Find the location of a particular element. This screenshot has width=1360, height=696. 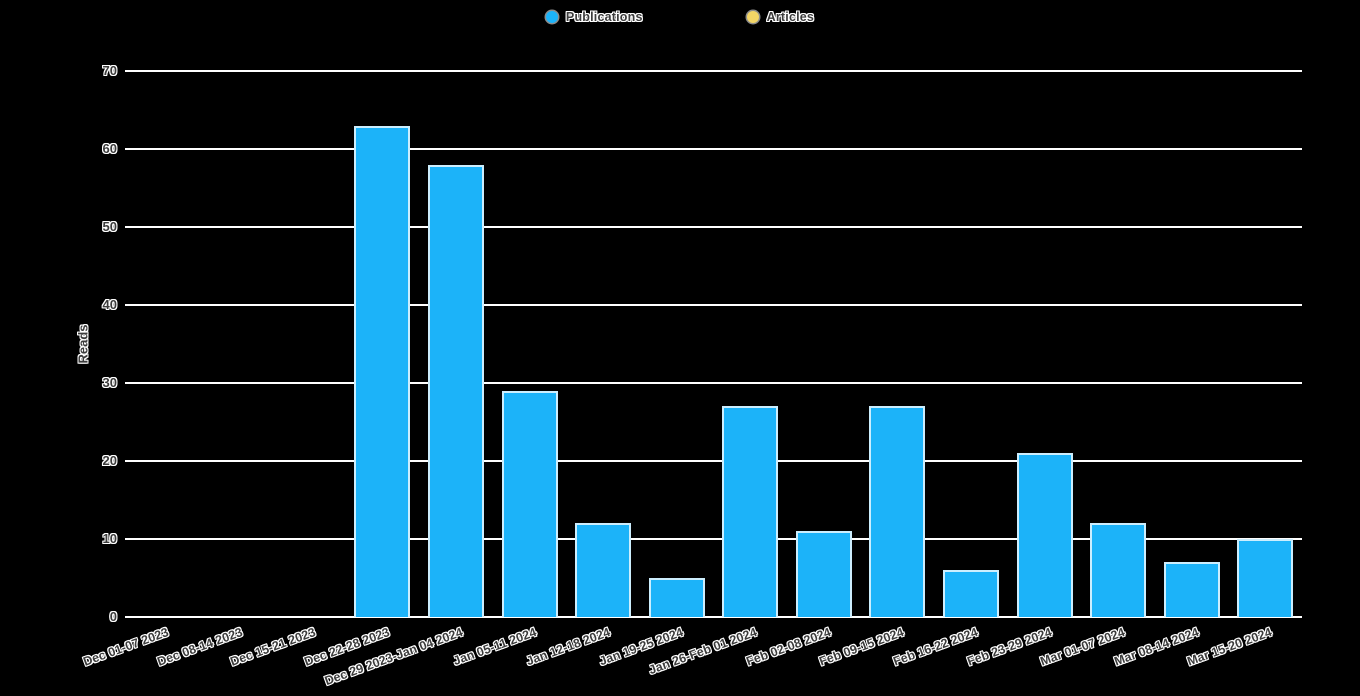

x-tick-label-5: Dec 29 2023-Jan 04 2024 is located at coordinates (393, 657).